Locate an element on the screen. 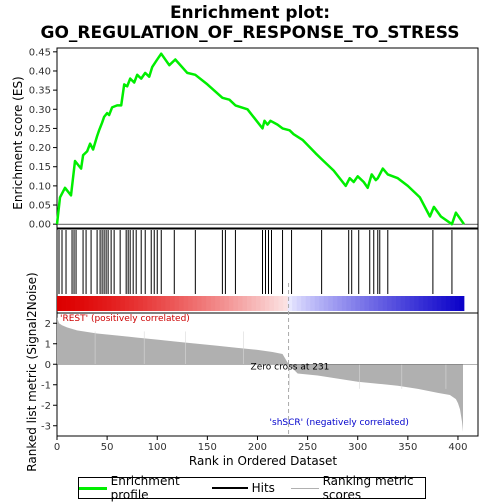 Image resolution: width=500 pixels, height=502 pixels. rank-y-tick-label: -2 is located at coordinates (46, 406).